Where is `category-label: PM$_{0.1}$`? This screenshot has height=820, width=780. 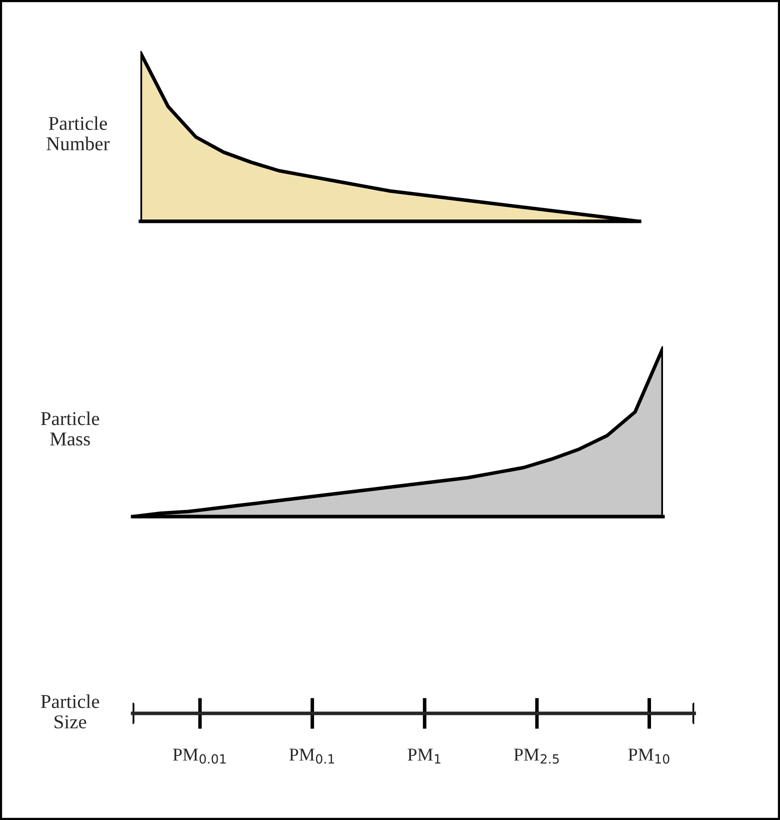
category-label: PM$_{0.1}$ is located at coordinates (311, 756).